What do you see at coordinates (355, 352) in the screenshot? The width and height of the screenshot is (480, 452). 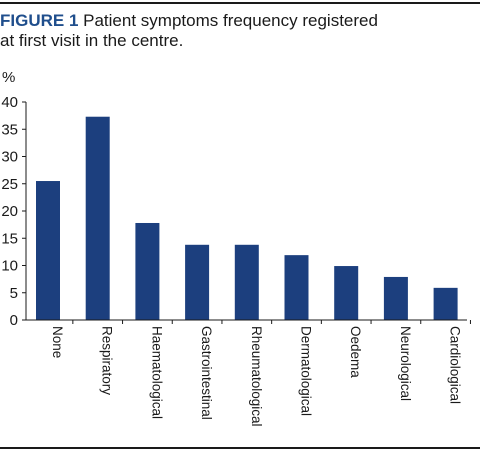 I see `x-tick-label-oedema: Oedema` at bounding box center [355, 352].